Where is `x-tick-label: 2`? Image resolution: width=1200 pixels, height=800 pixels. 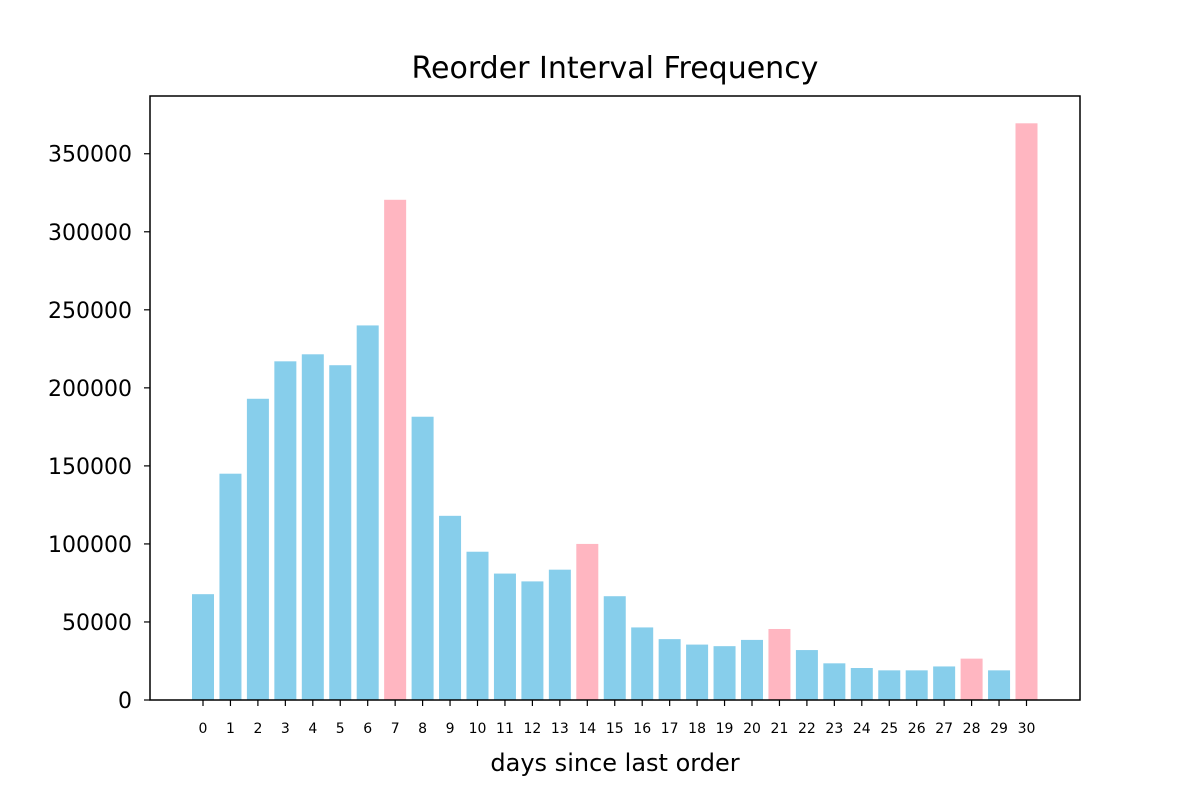 x-tick-label: 2 is located at coordinates (257, 729).